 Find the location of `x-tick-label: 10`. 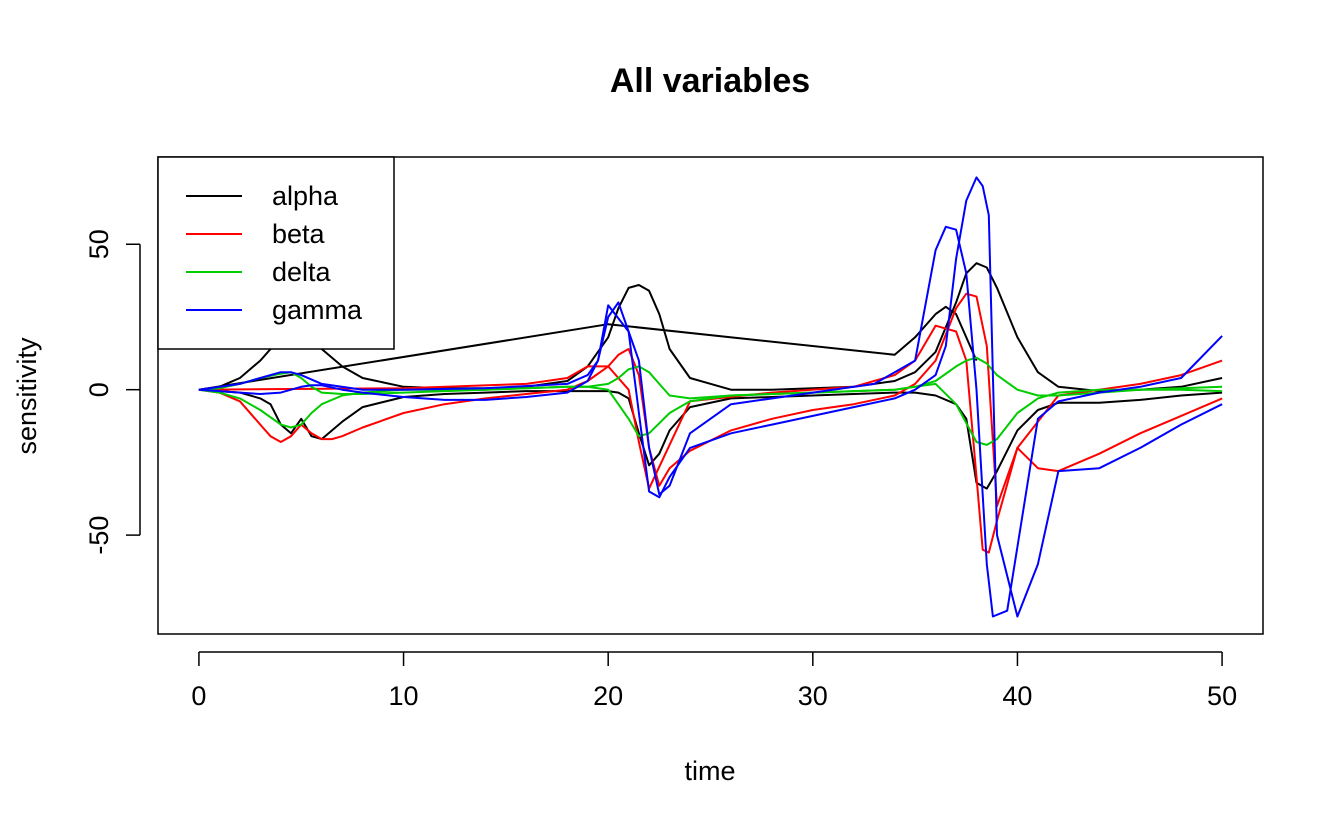

x-tick-label: 10 is located at coordinates (404, 696).